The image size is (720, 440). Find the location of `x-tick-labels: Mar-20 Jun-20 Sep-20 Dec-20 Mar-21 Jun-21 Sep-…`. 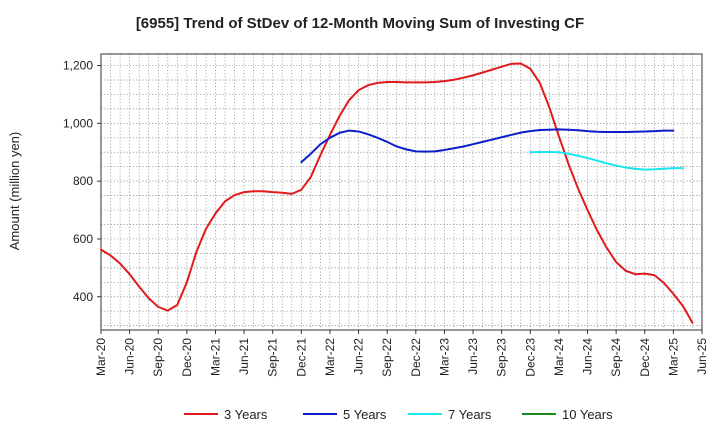

x-tick-labels: Mar-20 Jun-20 Sep-20 Dec-20 Mar-21 Jun-21 Sep-… is located at coordinates (401, 357).